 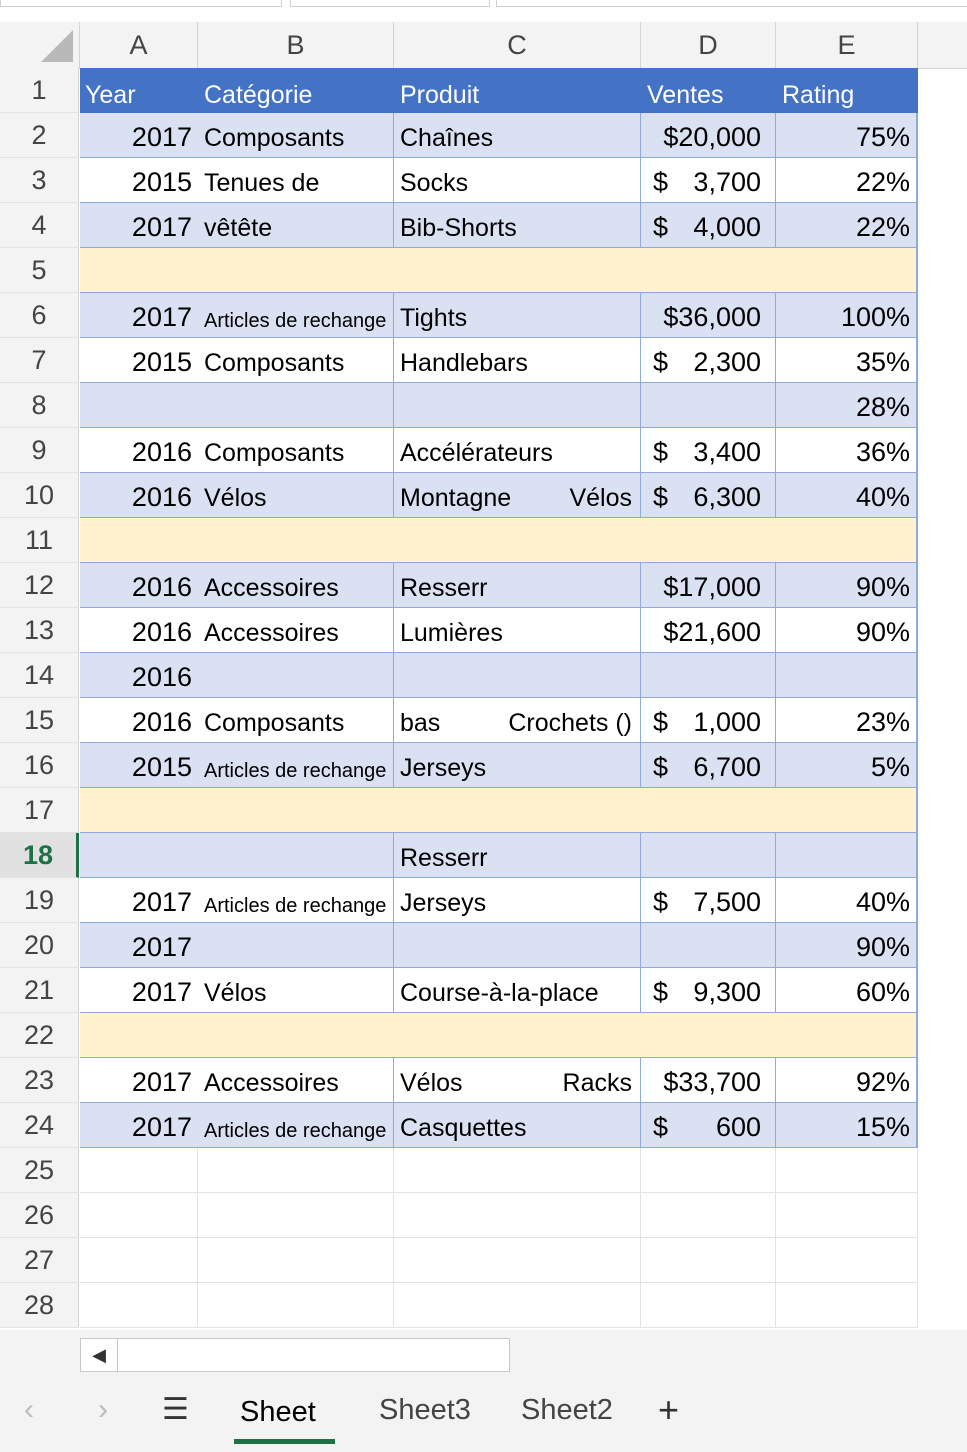 I want to click on table-cell: Bib-Shorts, so click(x=517, y=225).